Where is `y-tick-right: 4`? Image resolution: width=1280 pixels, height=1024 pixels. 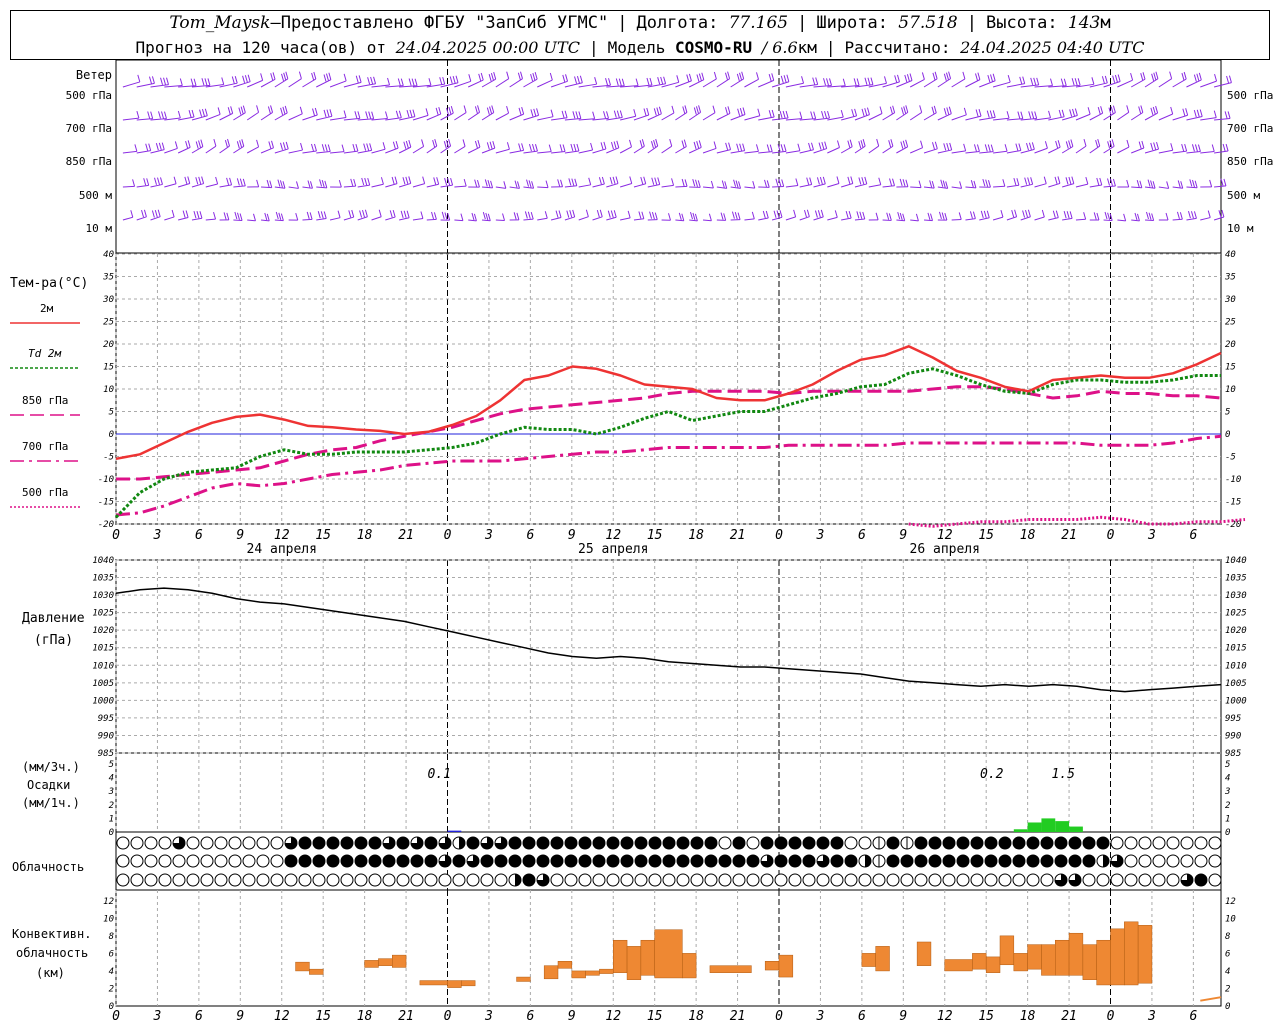 y-tick-right: 4 is located at coordinates (1227, 779).